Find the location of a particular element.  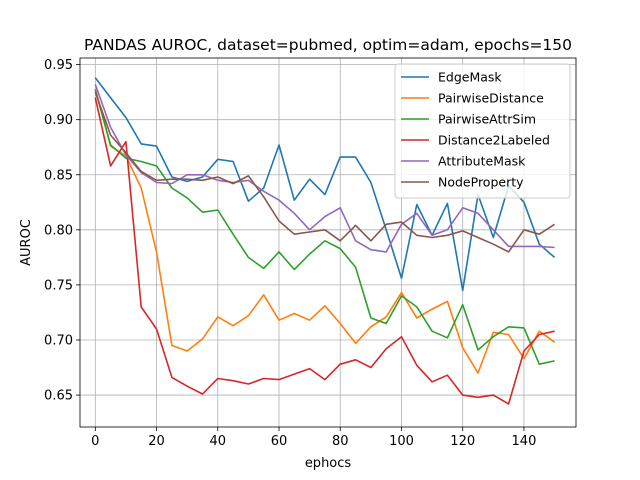

x-tick-label: 100 is located at coordinates (401, 441).